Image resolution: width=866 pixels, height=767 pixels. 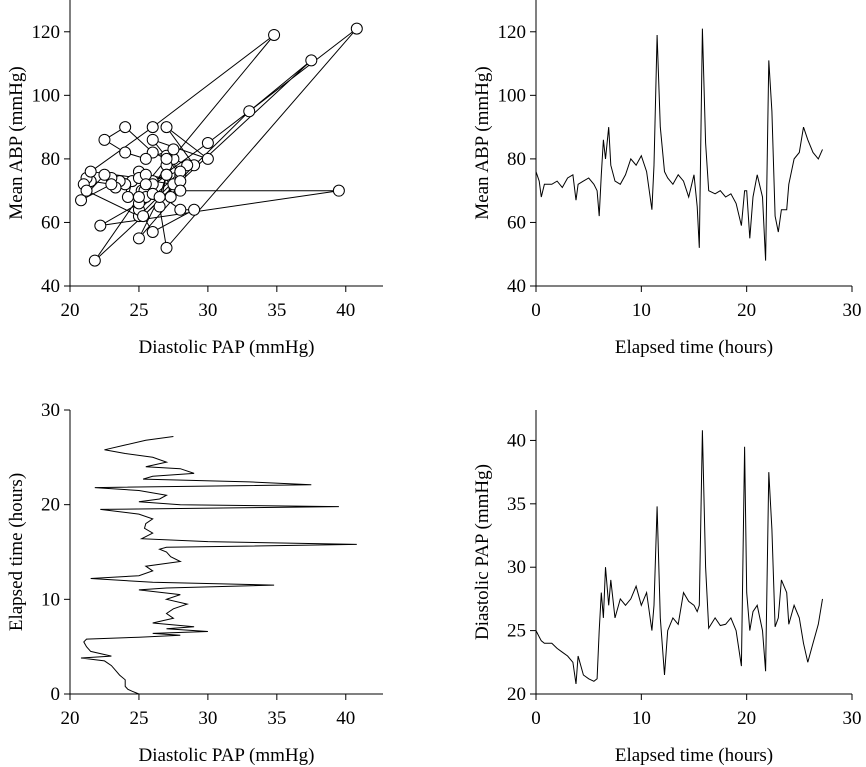 I want to click on y-axis-label: Elapsed time (hours), so click(x=16, y=552).